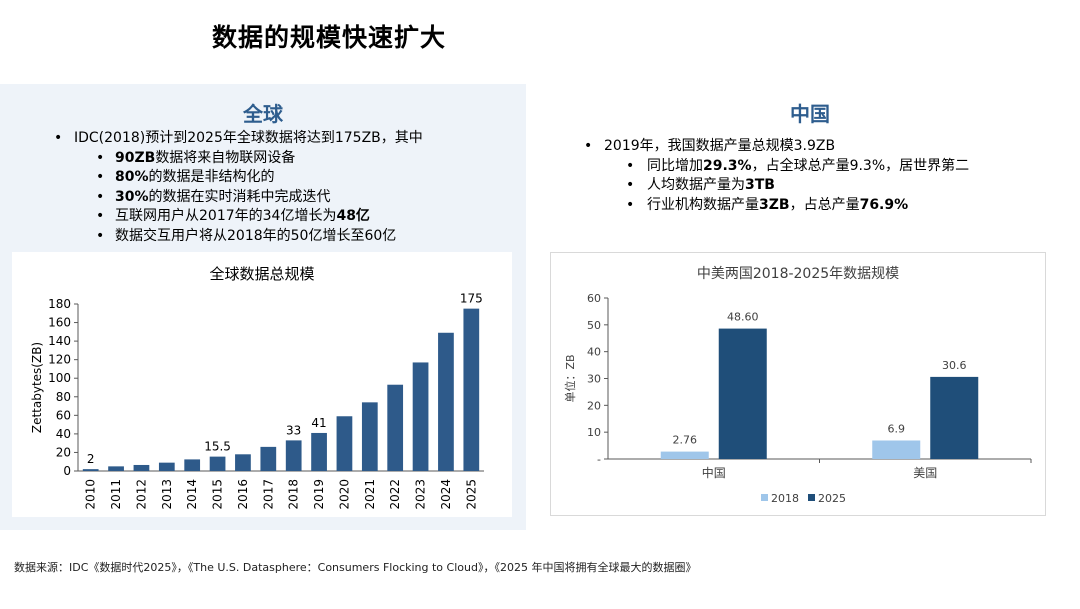 Image resolution: width=1080 pixels, height=609 pixels. What do you see at coordinates (141, 467) in the screenshot?
I see `bar-2012` at bounding box center [141, 467].